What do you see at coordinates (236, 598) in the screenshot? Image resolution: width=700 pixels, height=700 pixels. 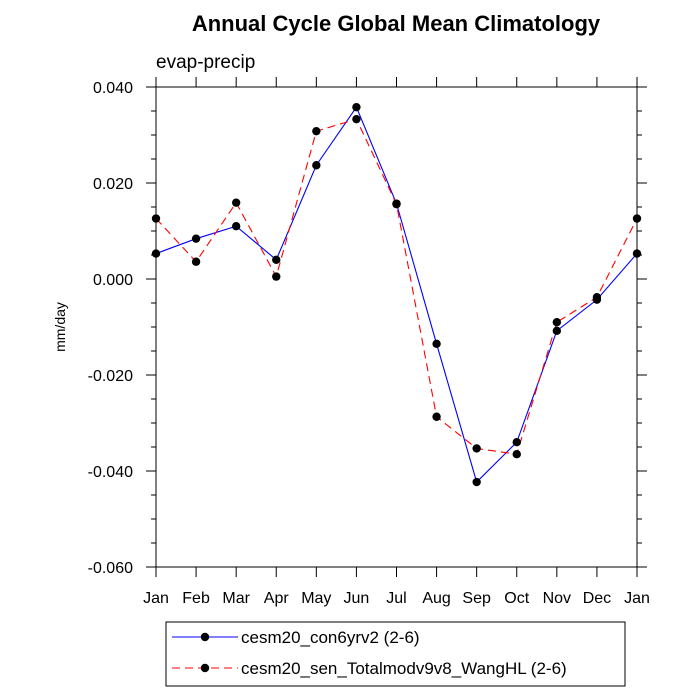 I see `x-tick-label: Mar` at bounding box center [236, 598].